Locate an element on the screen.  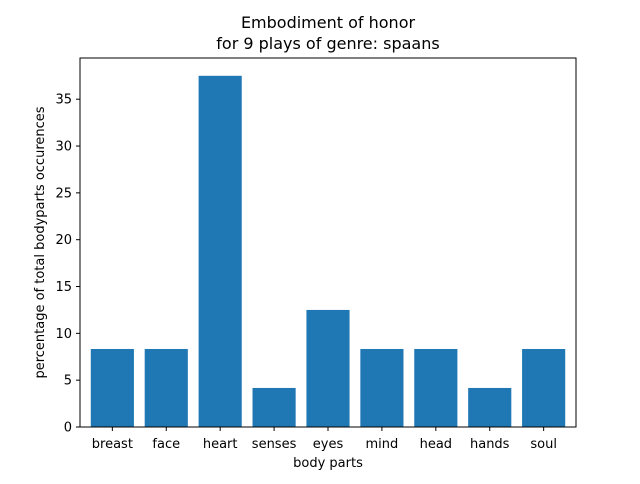
y-tick-label-10: 10 is located at coordinates (63, 334).